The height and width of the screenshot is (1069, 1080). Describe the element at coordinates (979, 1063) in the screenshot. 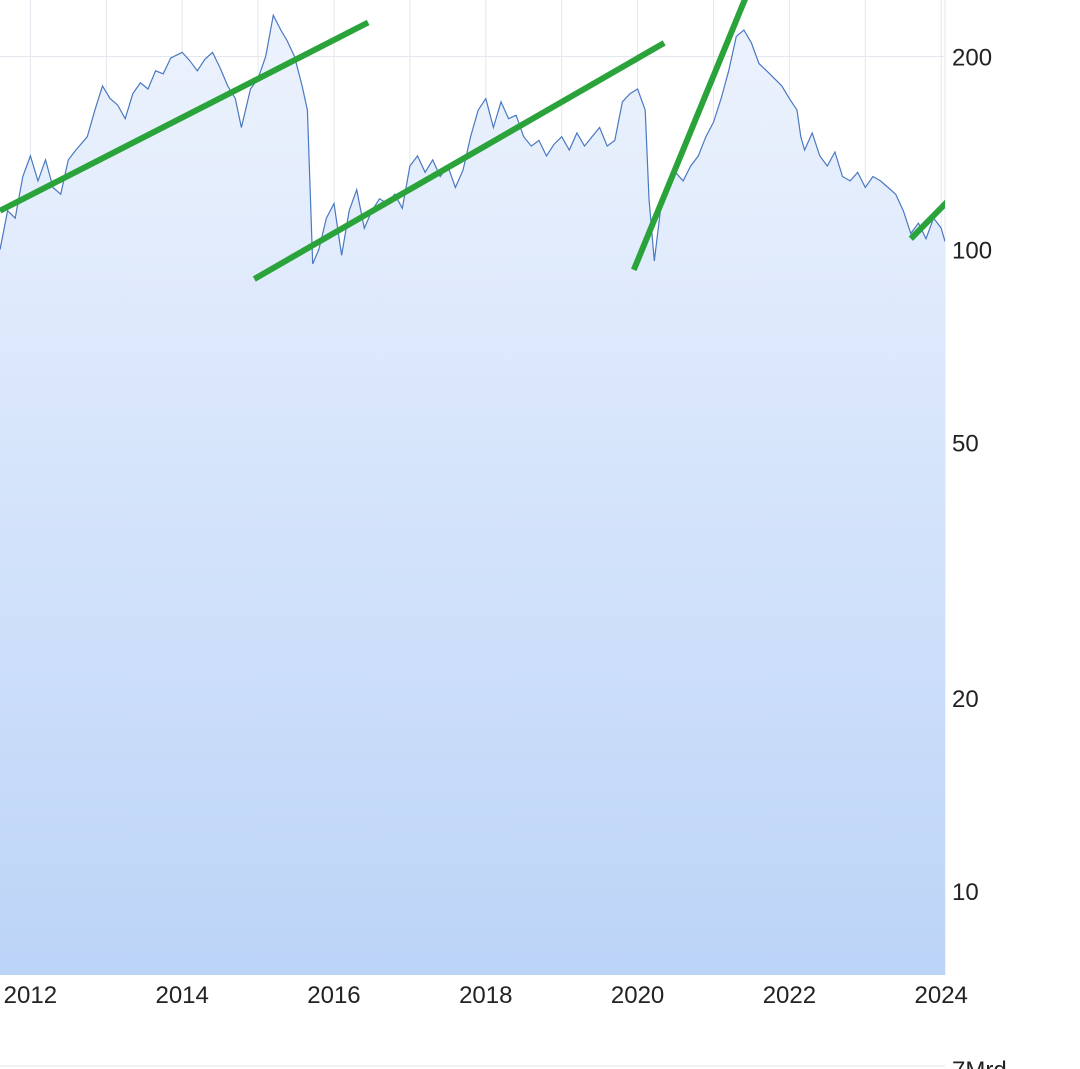

I see `volume-axis-label: 7Mrd` at that location.